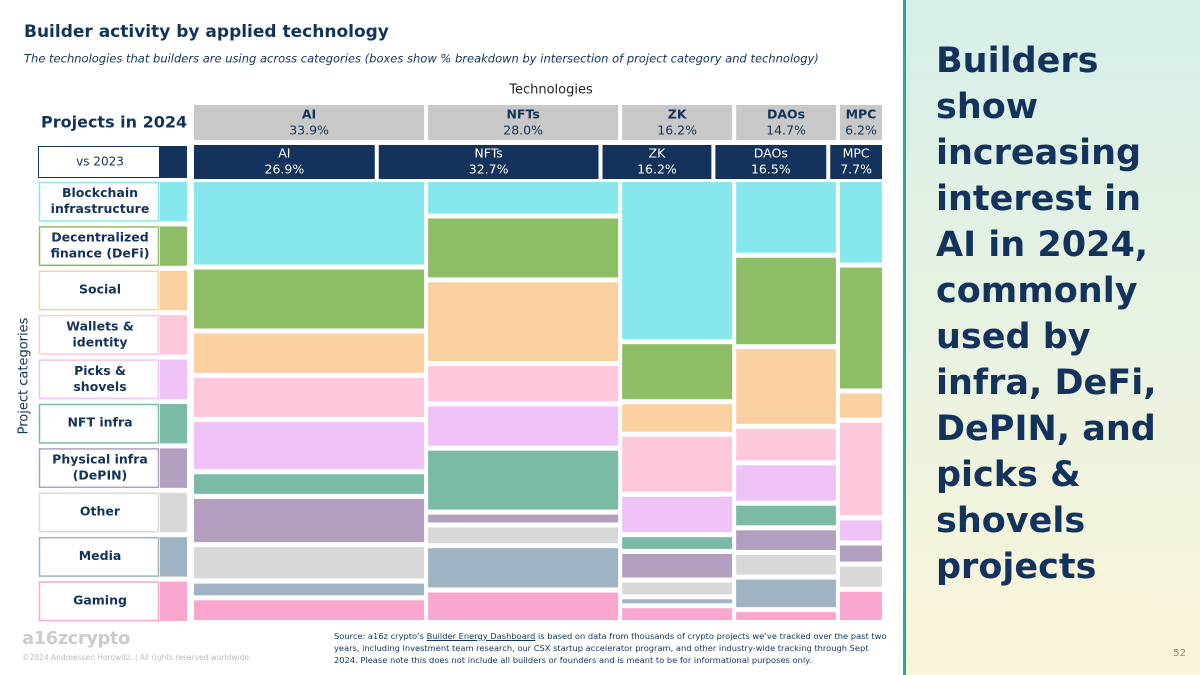  Describe the element at coordinates (481, 636) in the screenshot. I see `source-link: Builder Energy Dashboard` at that location.